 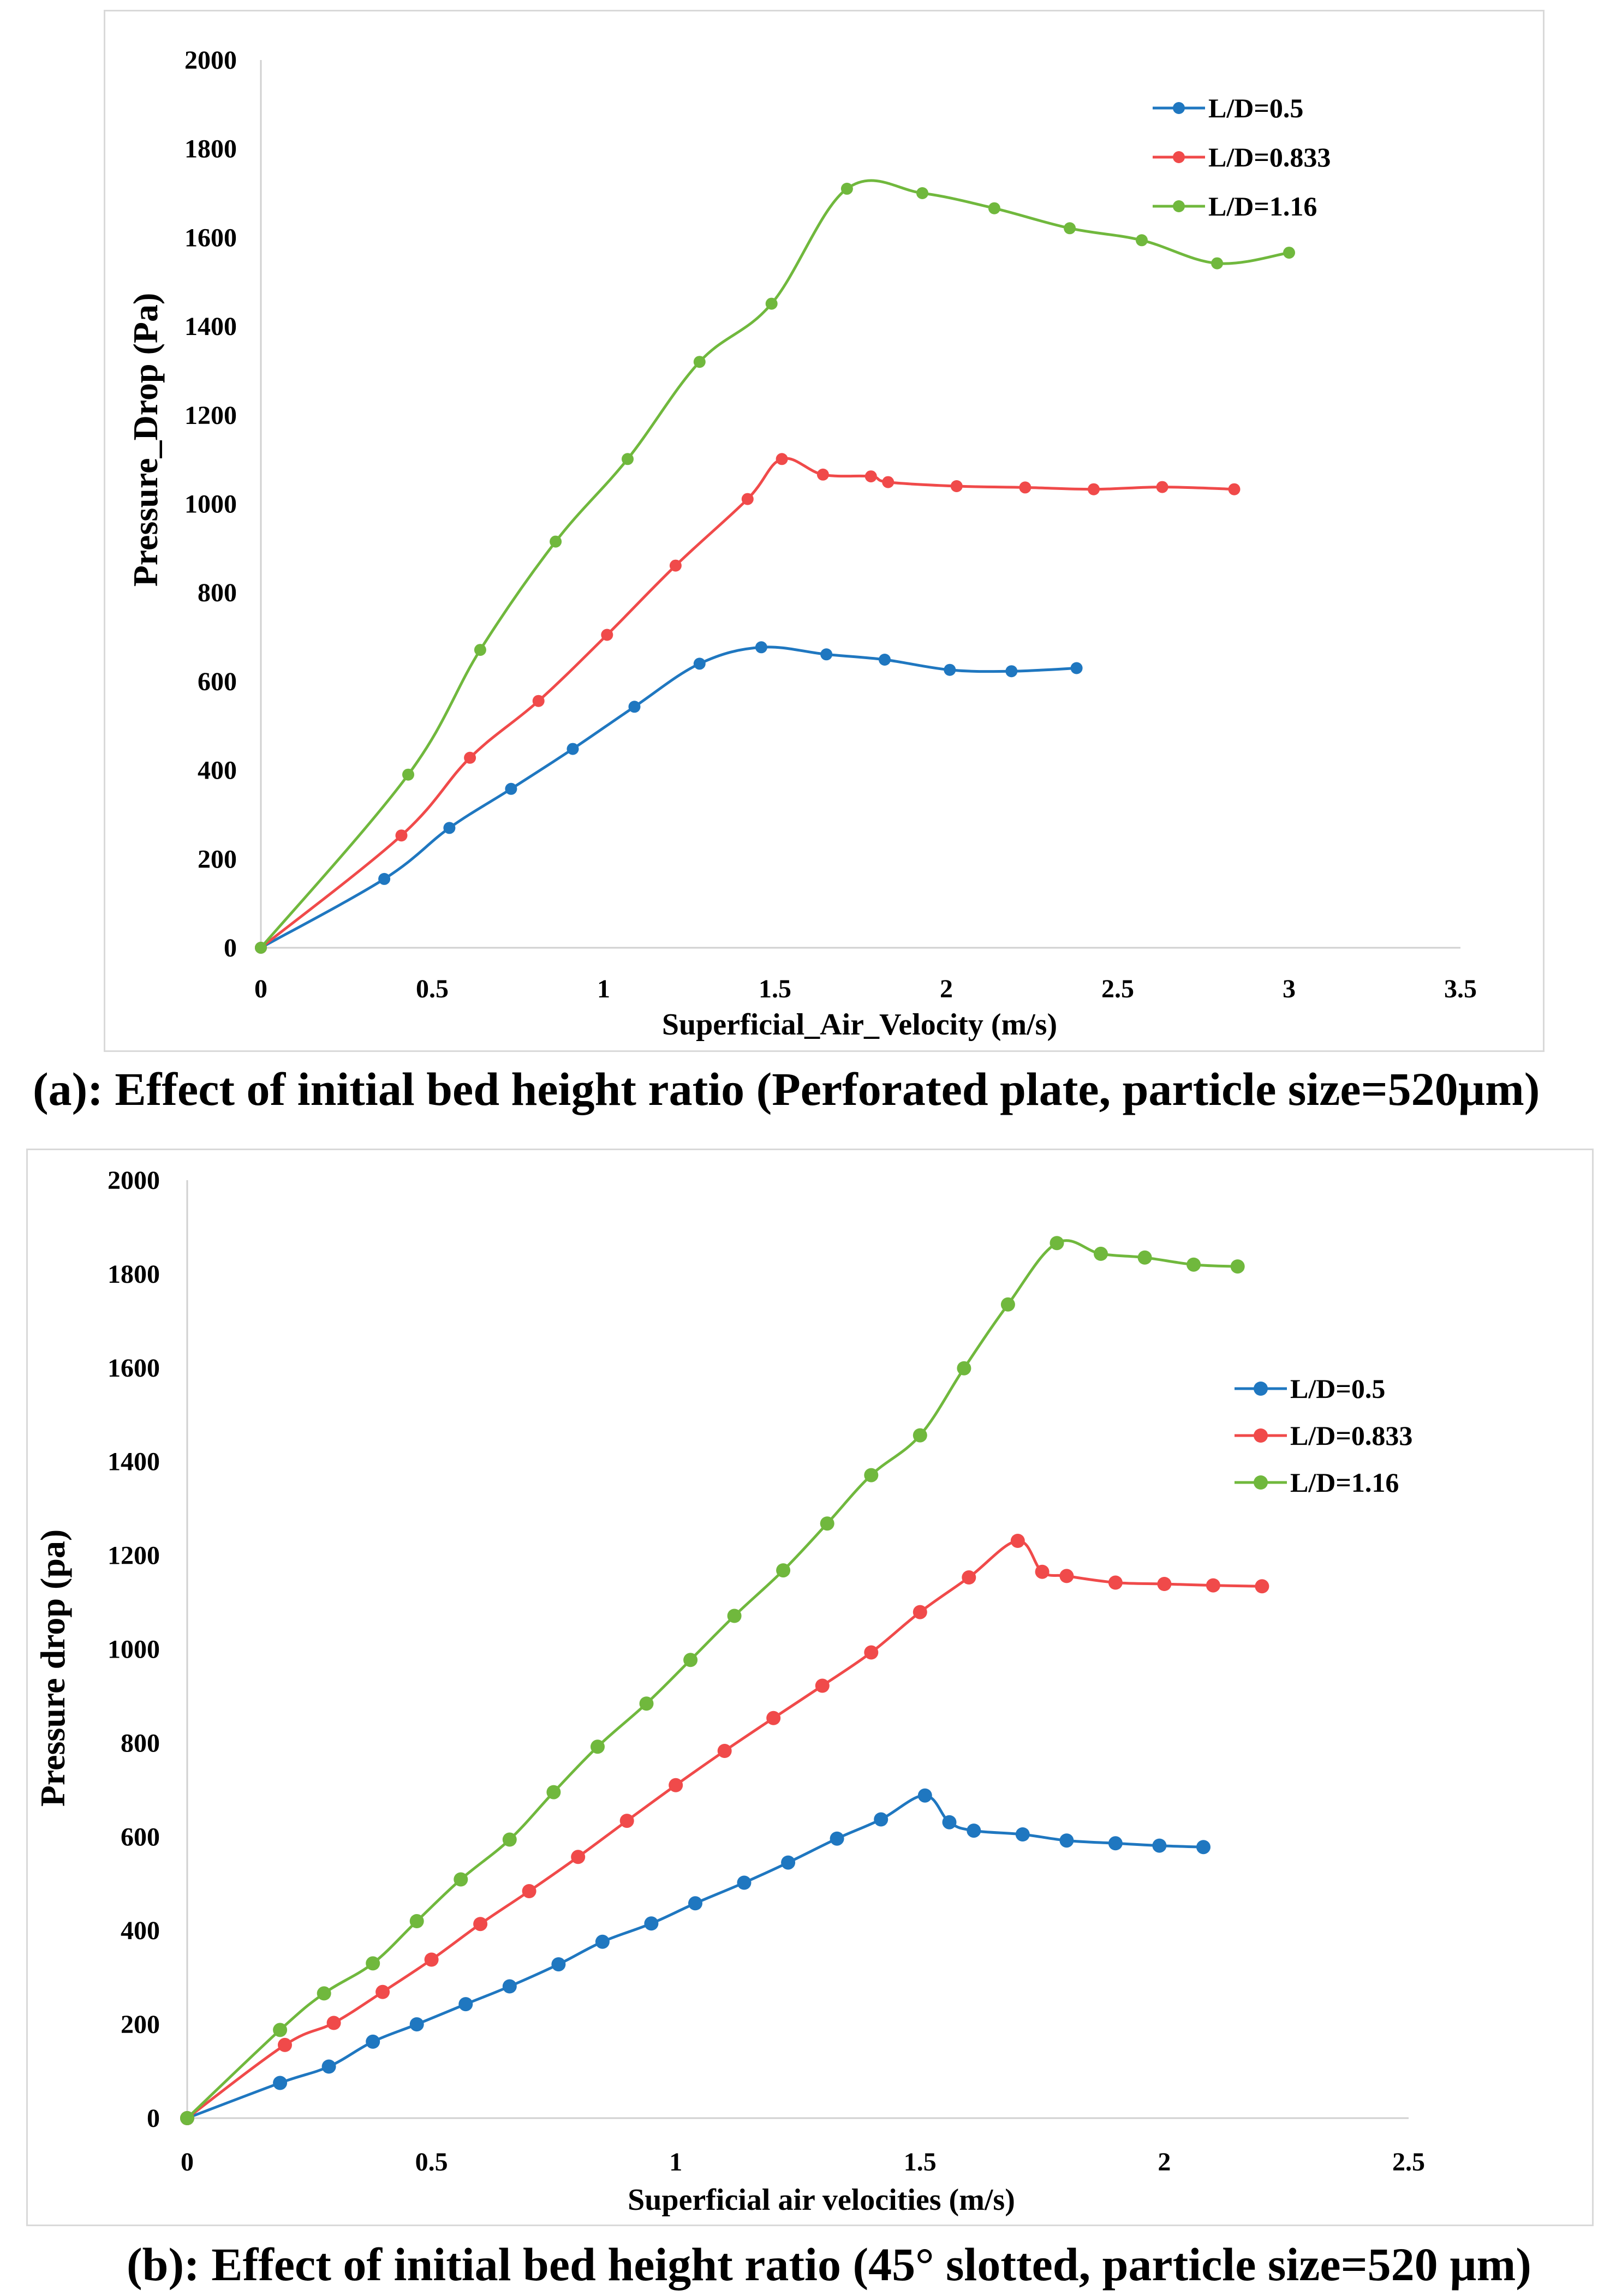 What do you see at coordinates (675, 2162) in the screenshot?
I see `chart-b-x-tick-label: 1` at bounding box center [675, 2162].